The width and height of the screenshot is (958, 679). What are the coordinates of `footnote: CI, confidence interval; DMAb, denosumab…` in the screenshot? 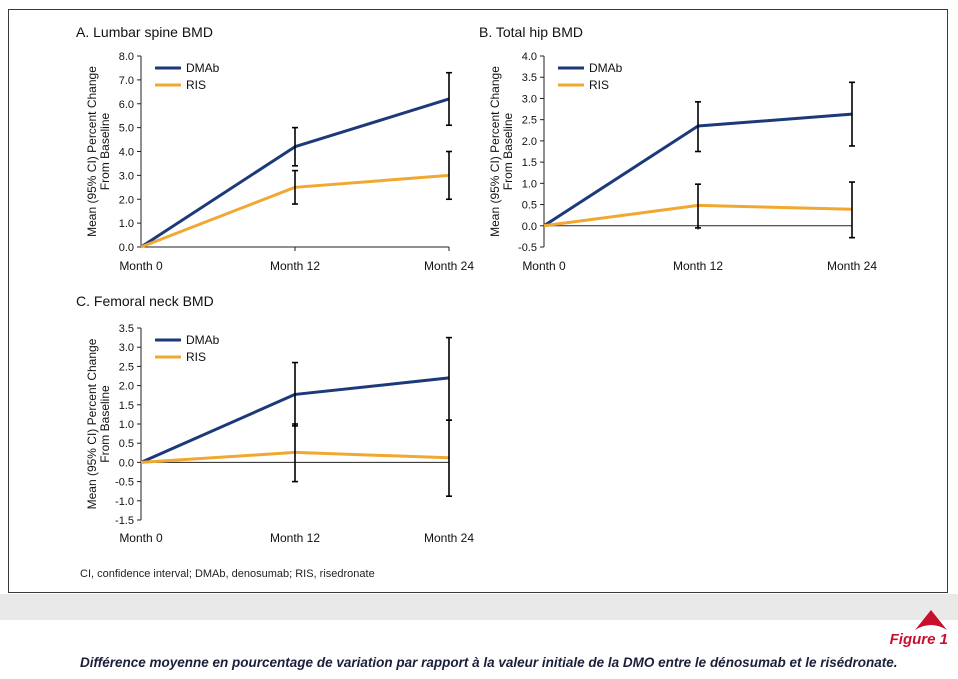 It's located at (227, 574).